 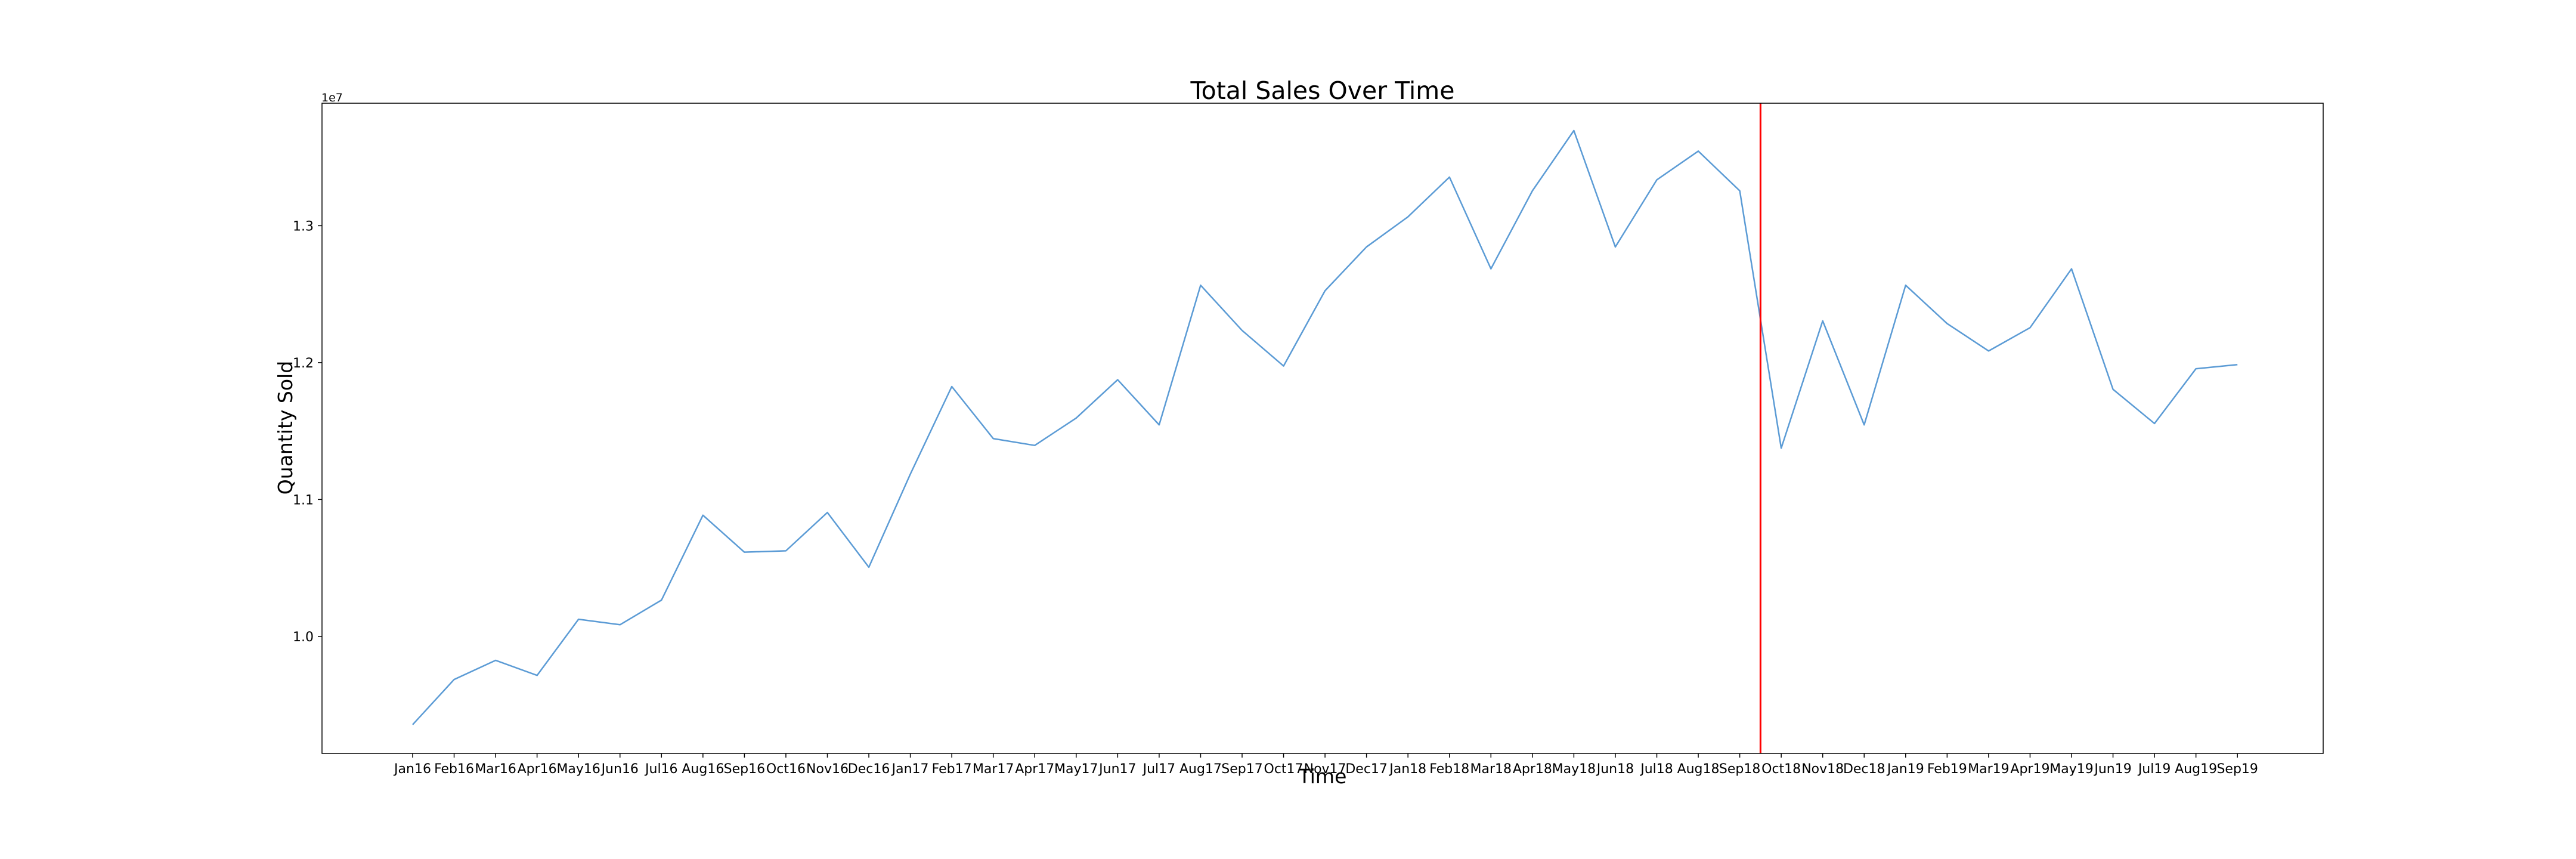 What do you see at coordinates (286, 428) in the screenshot?
I see `y-axis-label: Quantity Sold` at bounding box center [286, 428].